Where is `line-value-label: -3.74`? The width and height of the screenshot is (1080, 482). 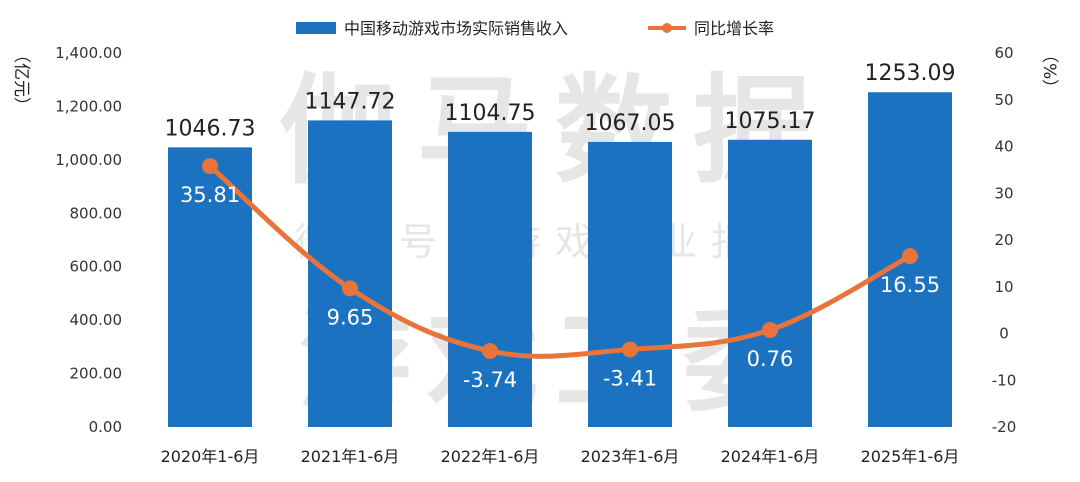
line-value-label: -3.74 is located at coordinates (490, 380).